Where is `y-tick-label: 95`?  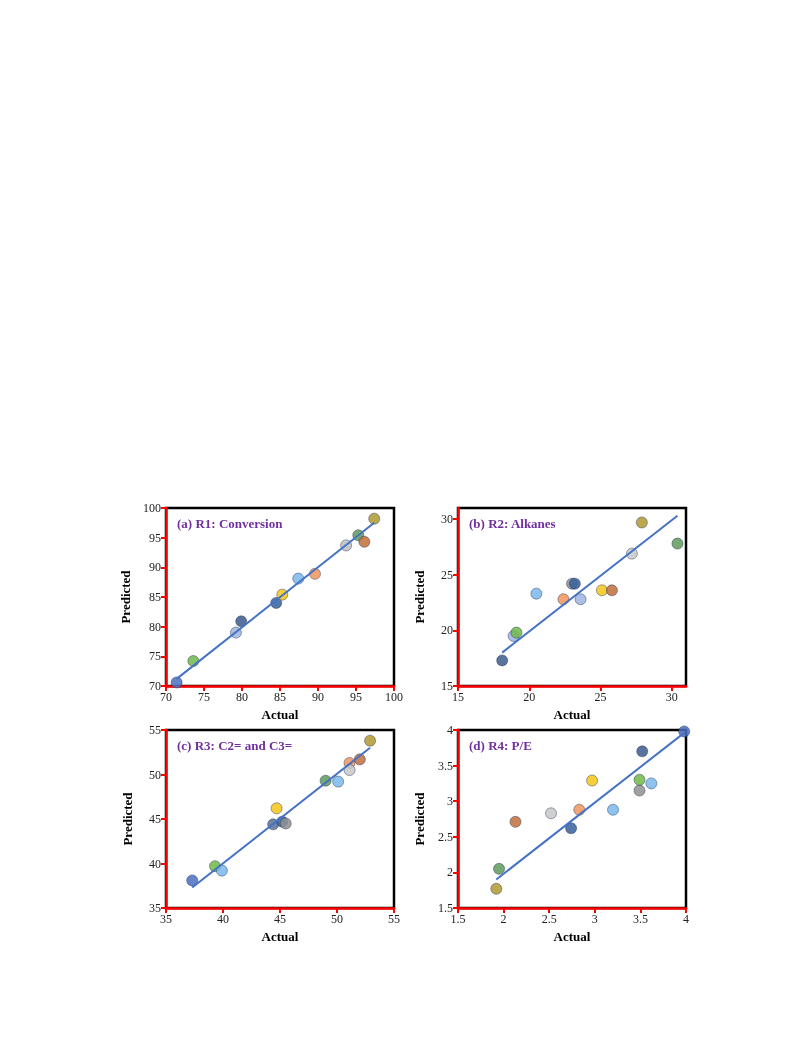 y-tick-label: 95 is located at coordinates (155, 537).